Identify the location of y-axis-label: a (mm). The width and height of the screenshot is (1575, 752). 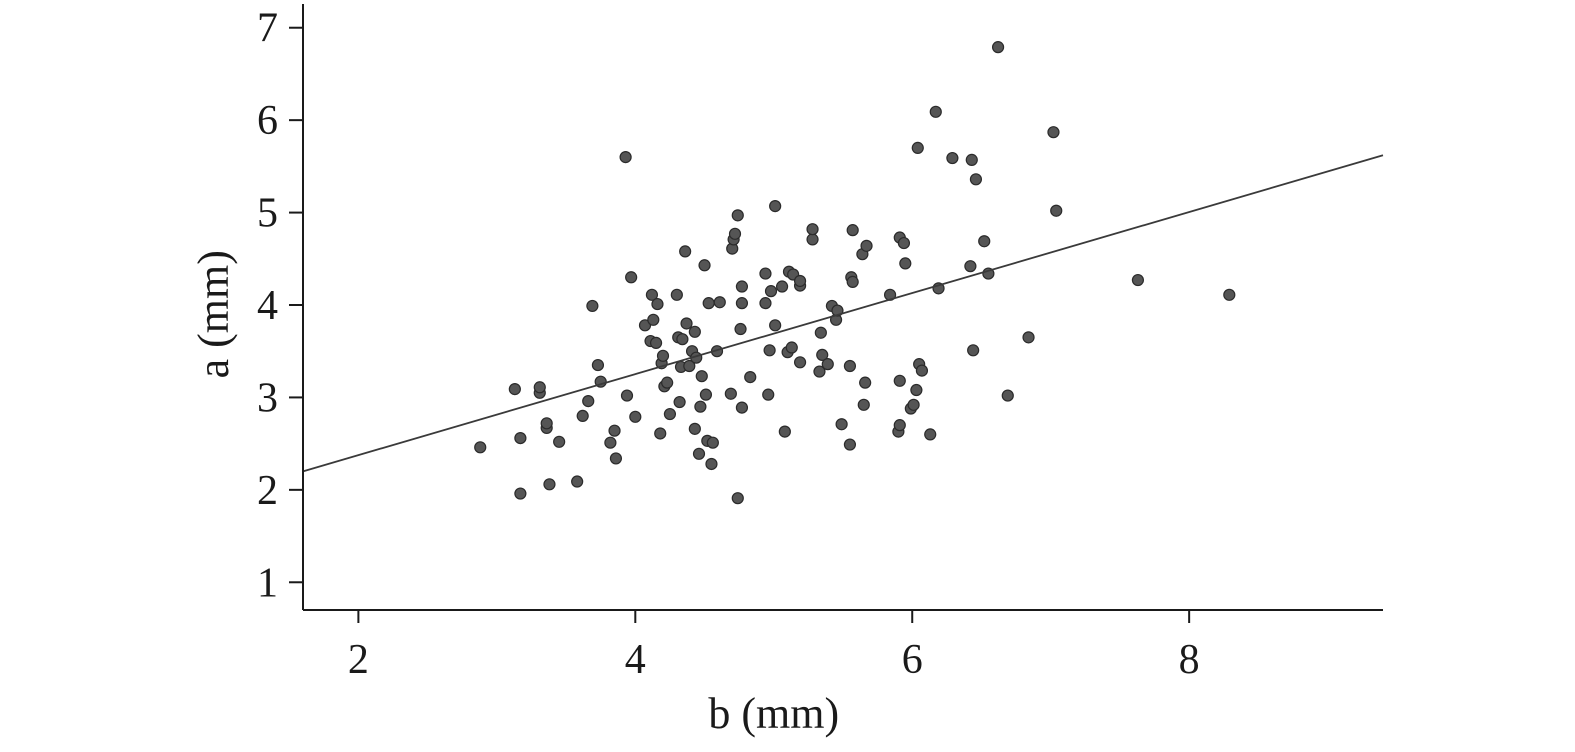
(213, 314).